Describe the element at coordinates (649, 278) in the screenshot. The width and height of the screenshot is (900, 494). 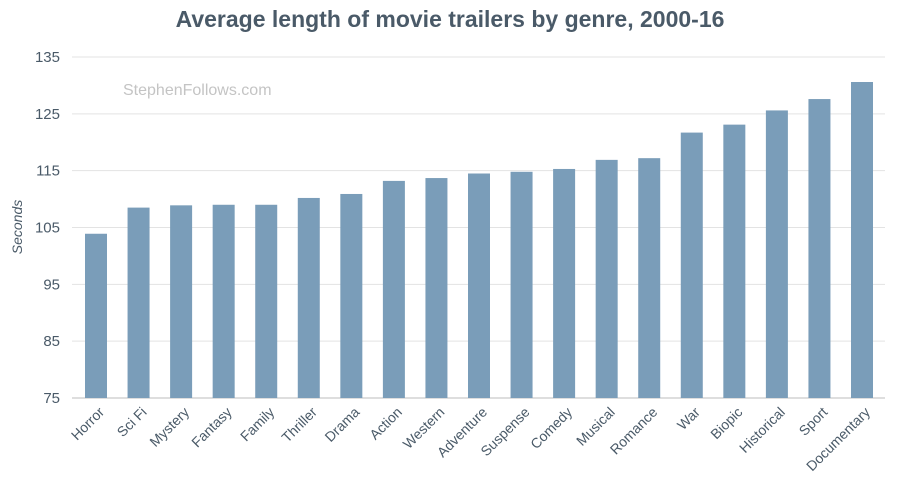
I see `bar-romance` at that location.